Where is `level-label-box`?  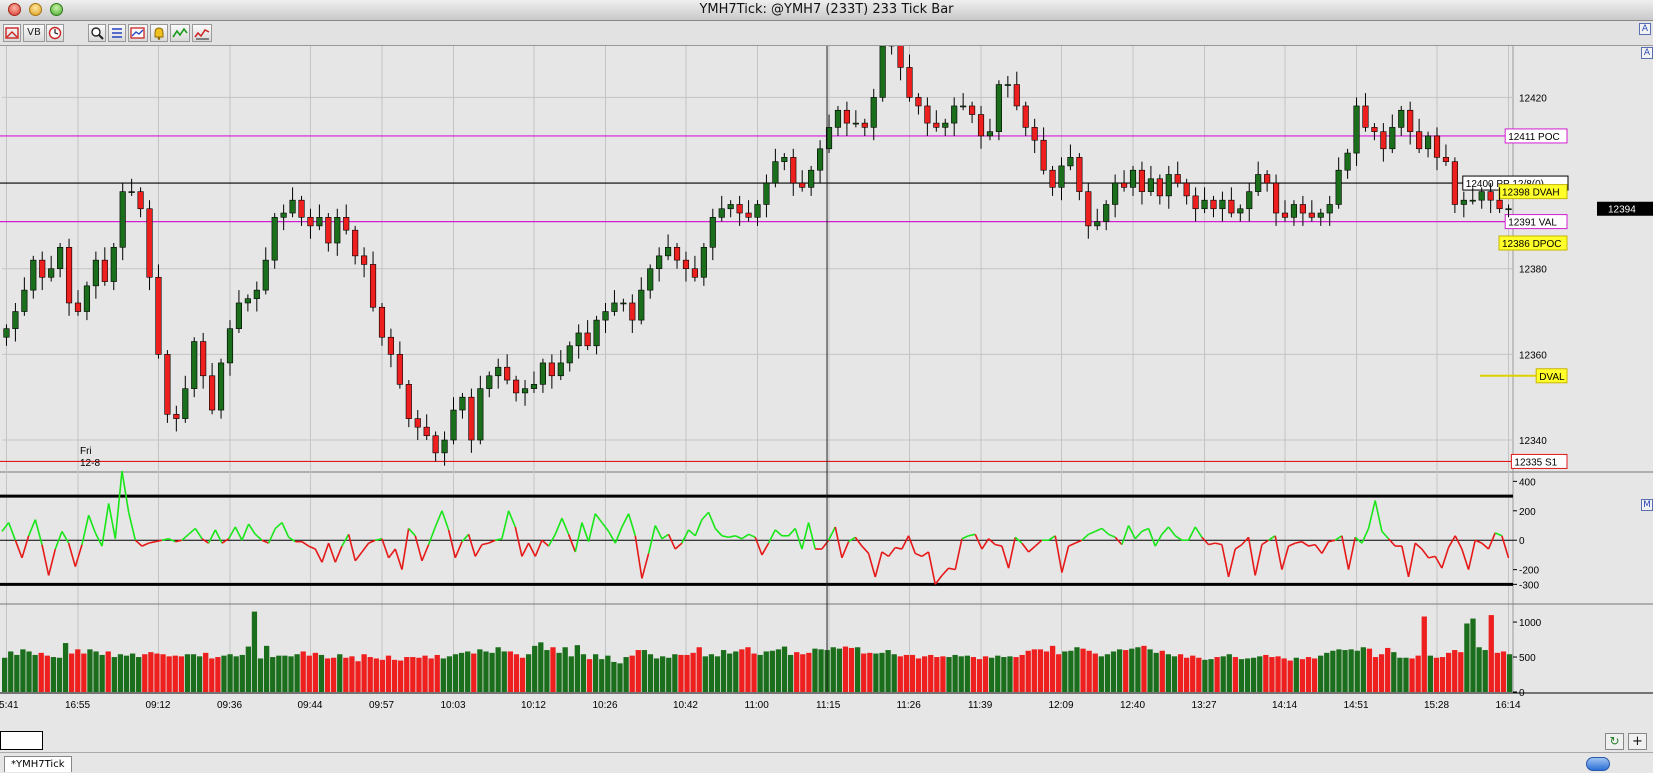
level-label-box is located at coordinates (1539, 461).